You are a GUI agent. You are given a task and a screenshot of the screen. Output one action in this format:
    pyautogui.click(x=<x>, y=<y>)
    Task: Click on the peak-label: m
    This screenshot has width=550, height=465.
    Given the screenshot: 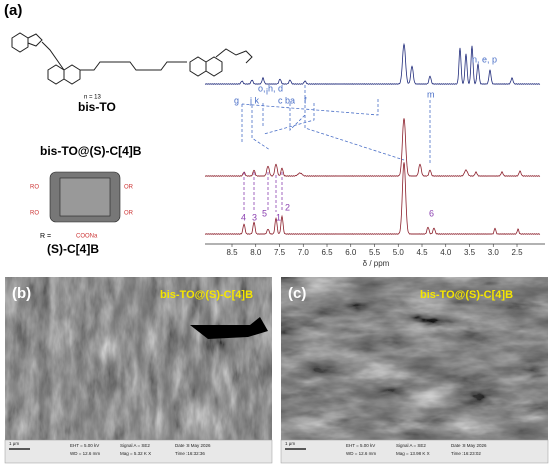 What is the action you would take?
    pyautogui.click(x=431, y=94)
    